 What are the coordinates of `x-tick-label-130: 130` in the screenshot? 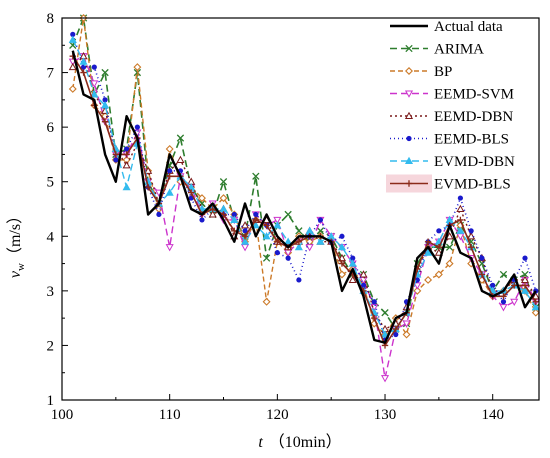 It's located at (385, 415).